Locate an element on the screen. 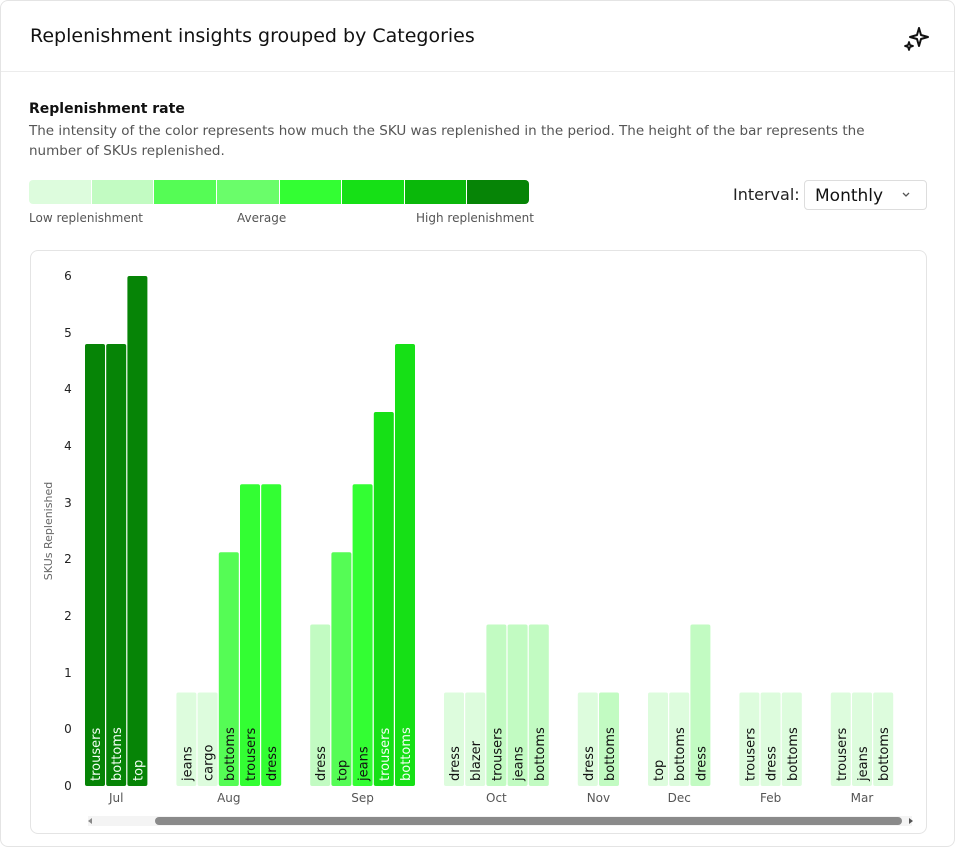 The width and height of the screenshot is (955, 847). legend-label: Low replenishment is located at coordinates (86, 218).